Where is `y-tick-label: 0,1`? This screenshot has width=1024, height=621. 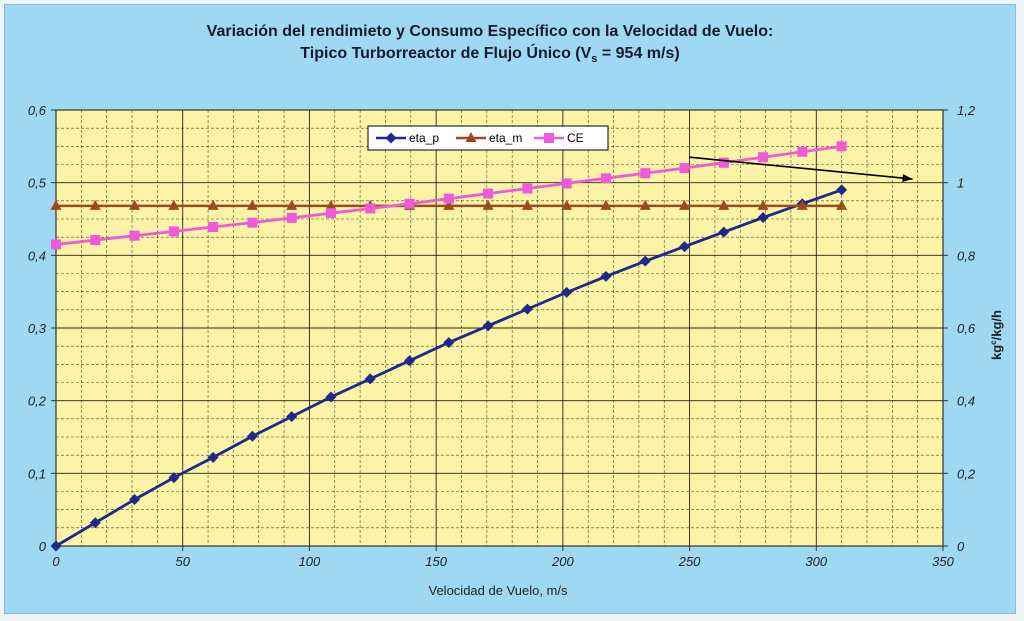
y-tick-label: 0,1 is located at coordinates (37, 473).